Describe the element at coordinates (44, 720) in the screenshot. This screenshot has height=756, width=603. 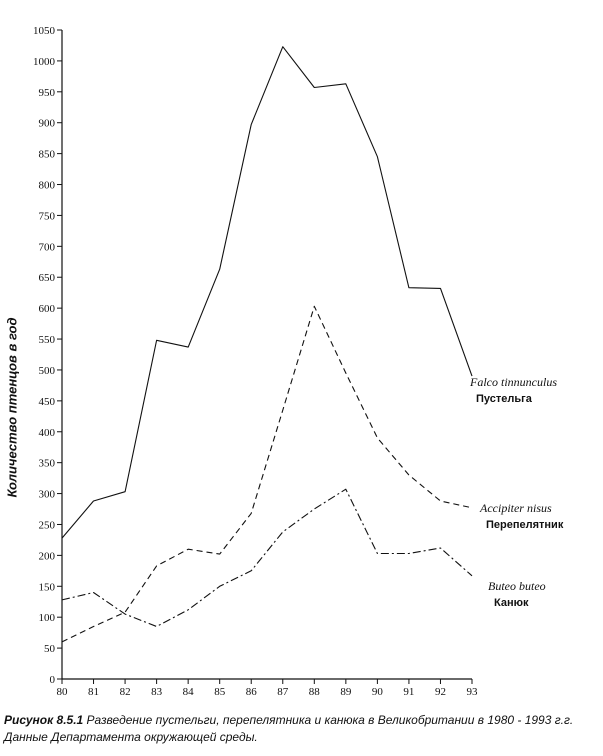
I see `caption-label: Рисунок 8.5.1` at that location.